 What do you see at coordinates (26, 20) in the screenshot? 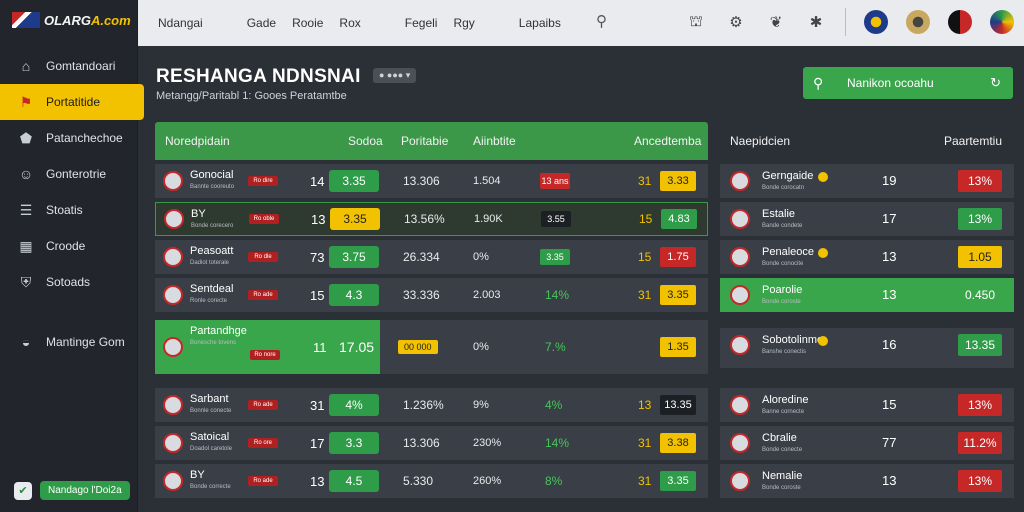
I see `flag-icon` at bounding box center [26, 20].